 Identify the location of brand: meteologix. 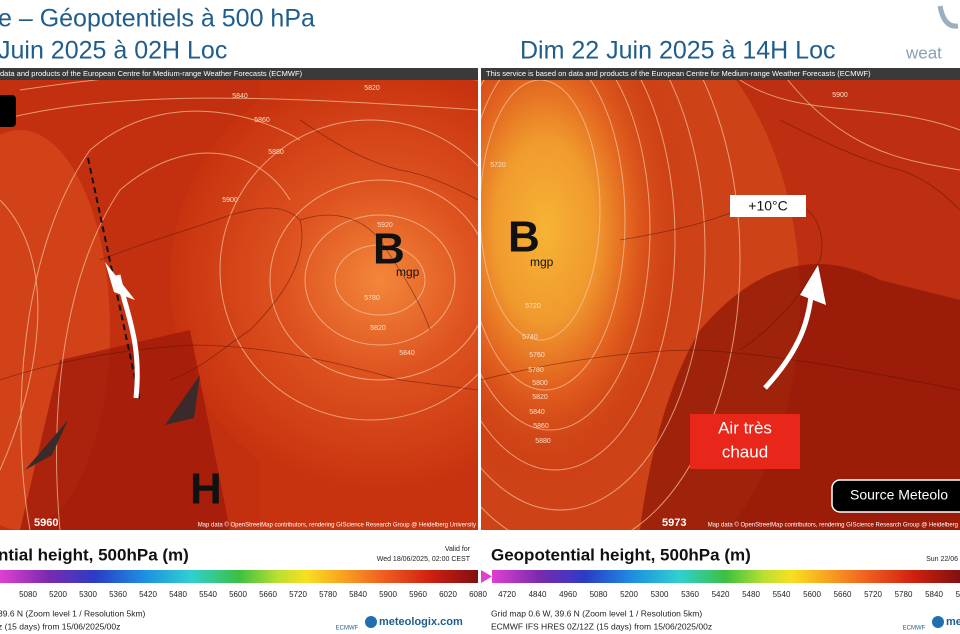
(953, 622).